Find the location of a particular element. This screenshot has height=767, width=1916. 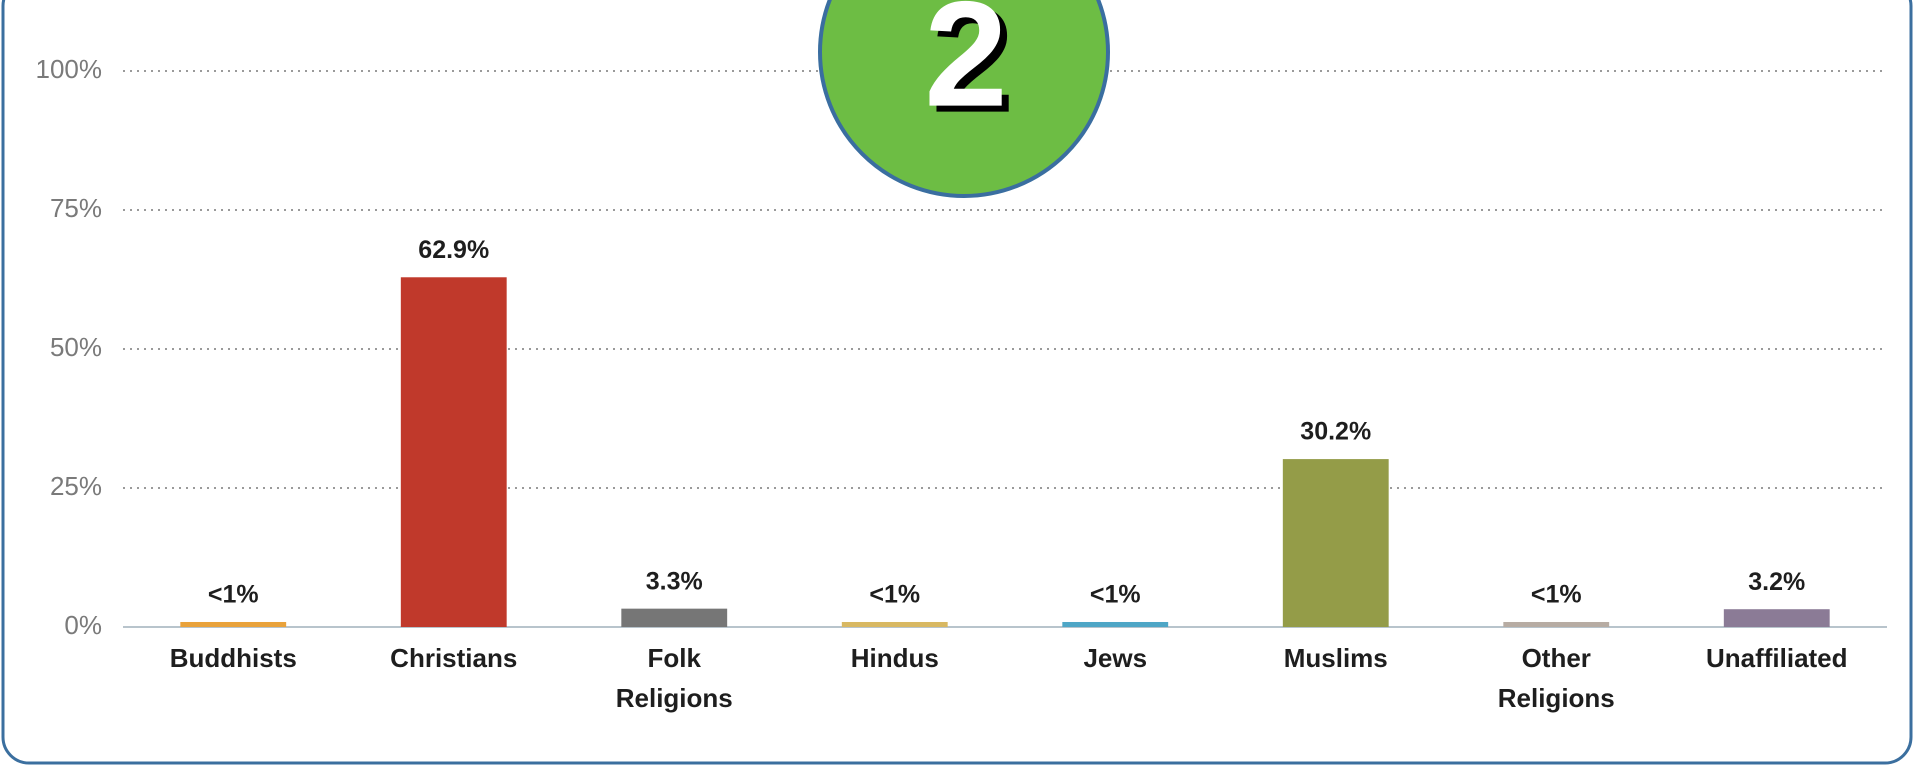

badge-circle is located at coordinates (964, 99).